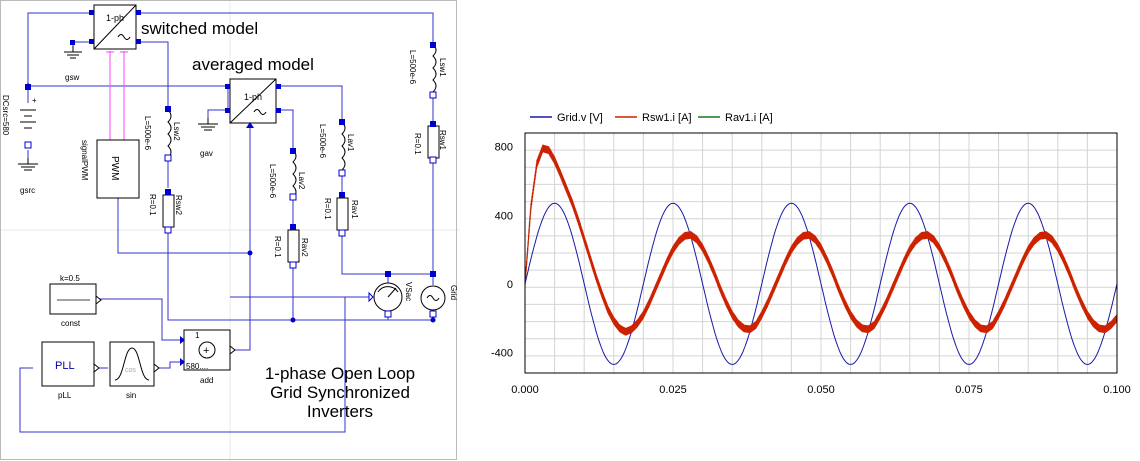 The width and height of the screenshot is (1140, 461). Describe the element at coordinates (412, 67) in the screenshot. I see `lsw1-param: L=500e-6` at that location.